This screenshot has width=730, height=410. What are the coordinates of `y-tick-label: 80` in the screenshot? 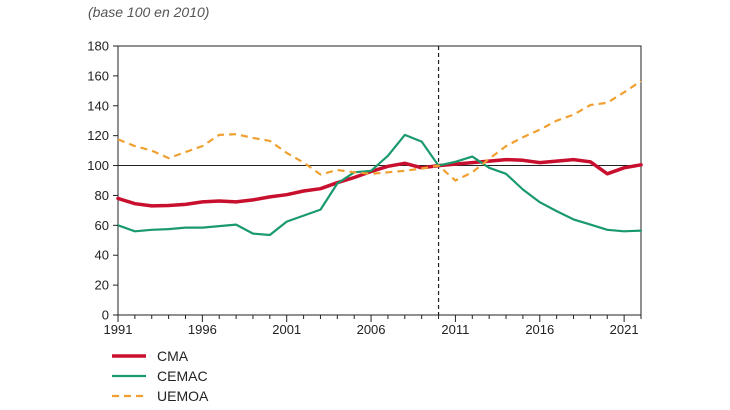 It's located at (102, 195).